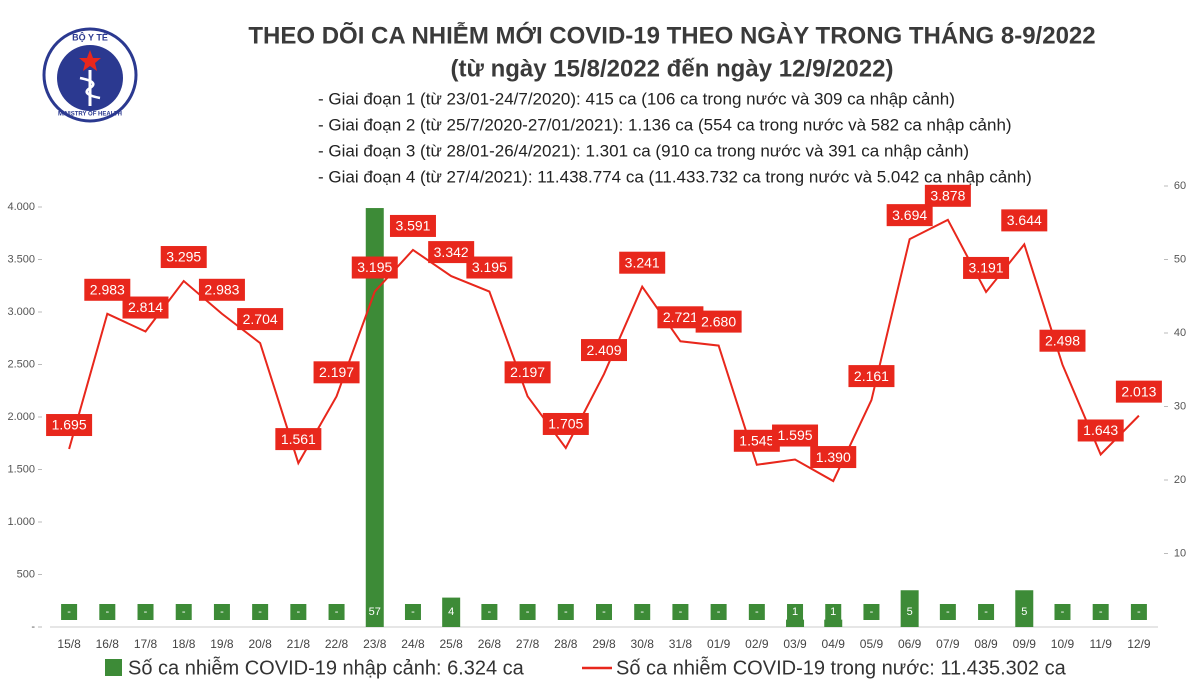  What do you see at coordinates (757, 644) in the screenshot?
I see `x-tick-label: 02/9` at bounding box center [757, 644].